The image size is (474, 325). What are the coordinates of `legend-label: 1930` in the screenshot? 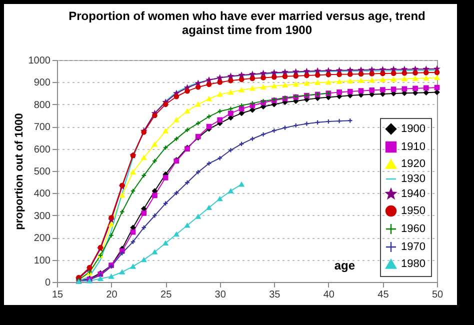 It's located at (413, 179).